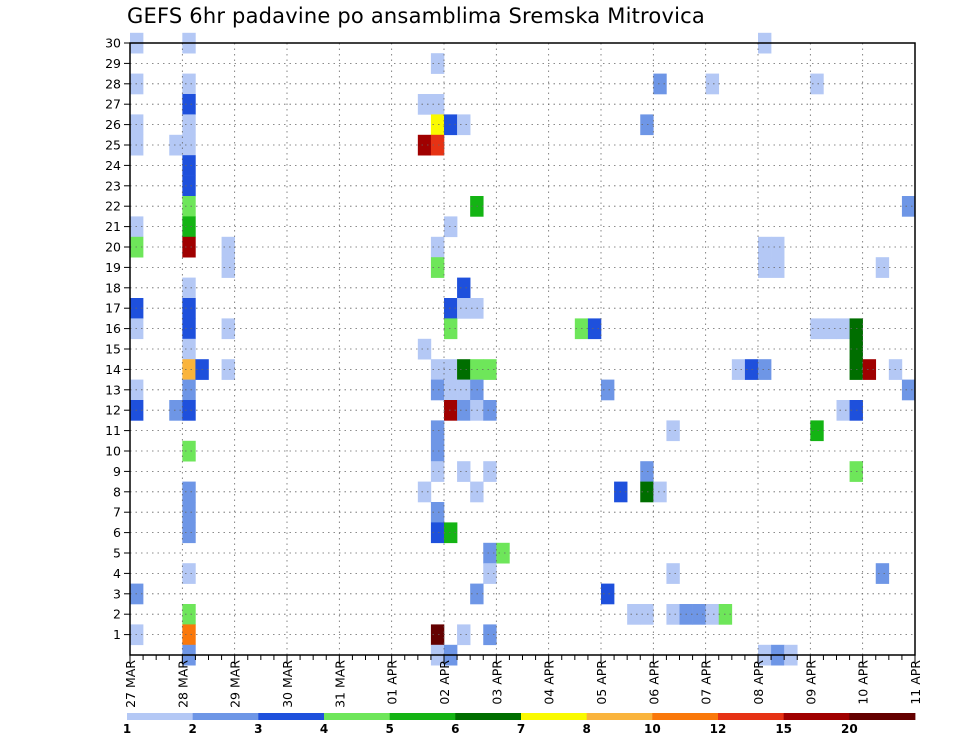  I want to click on colorbar-label: 10, so click(652, 729).